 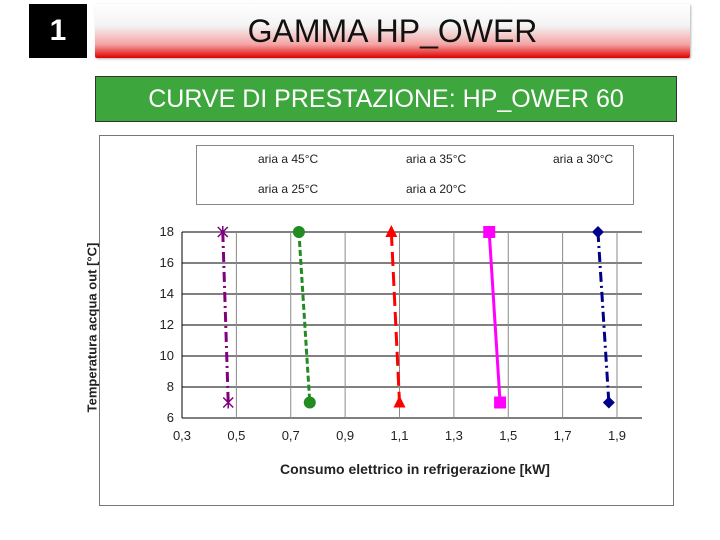 I want to click on y-tick-label: 12, so click(x=166, y=324).